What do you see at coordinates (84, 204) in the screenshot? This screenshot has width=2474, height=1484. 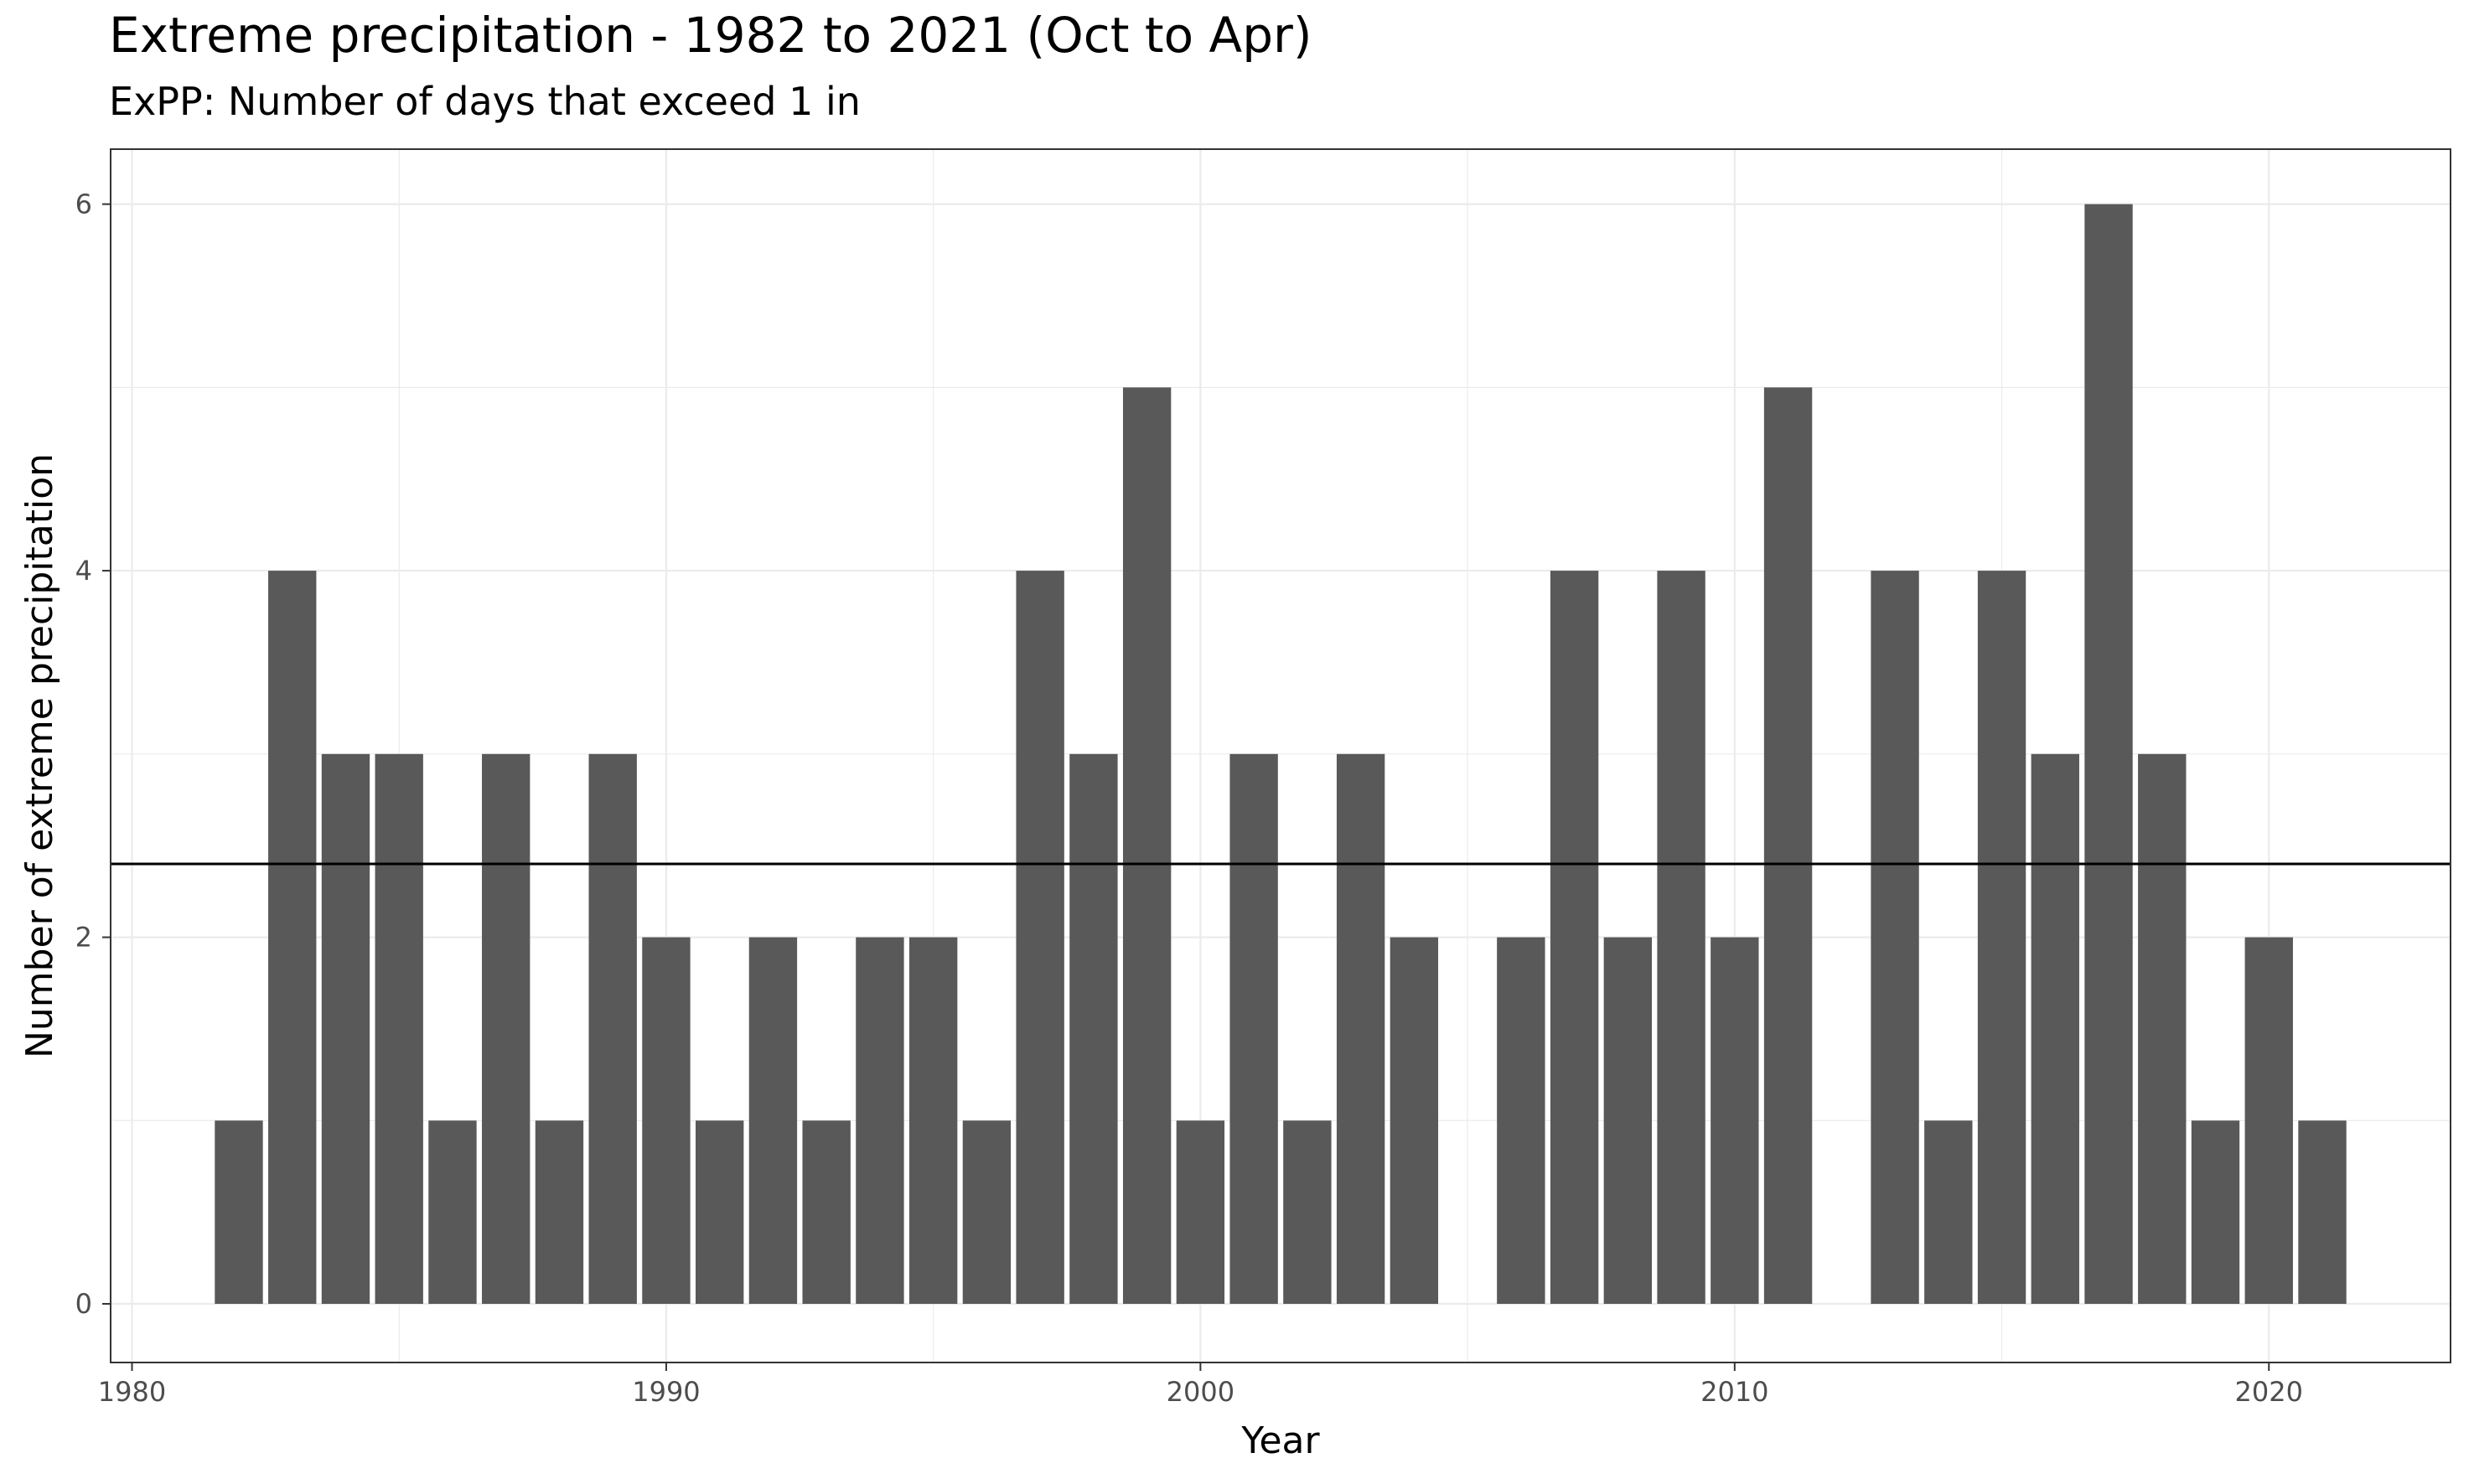 I see `y-tick-label: 6` at bounding box center [84, 204].